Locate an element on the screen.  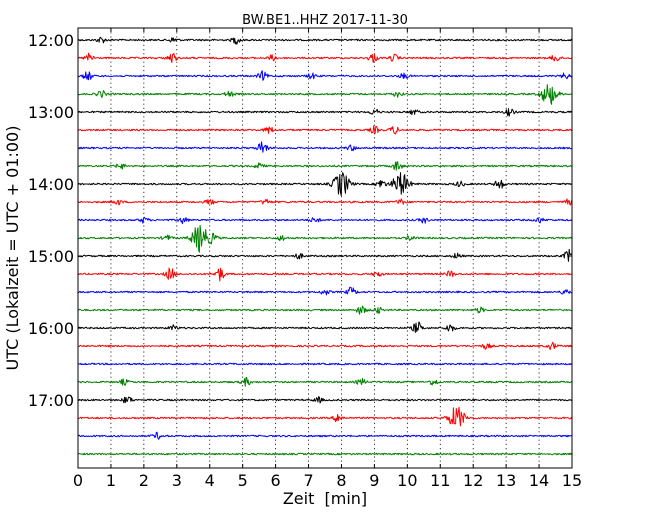
chart-title: BW.BE1..HHZ 2017-11-30 is located at coordinates (325, 20).